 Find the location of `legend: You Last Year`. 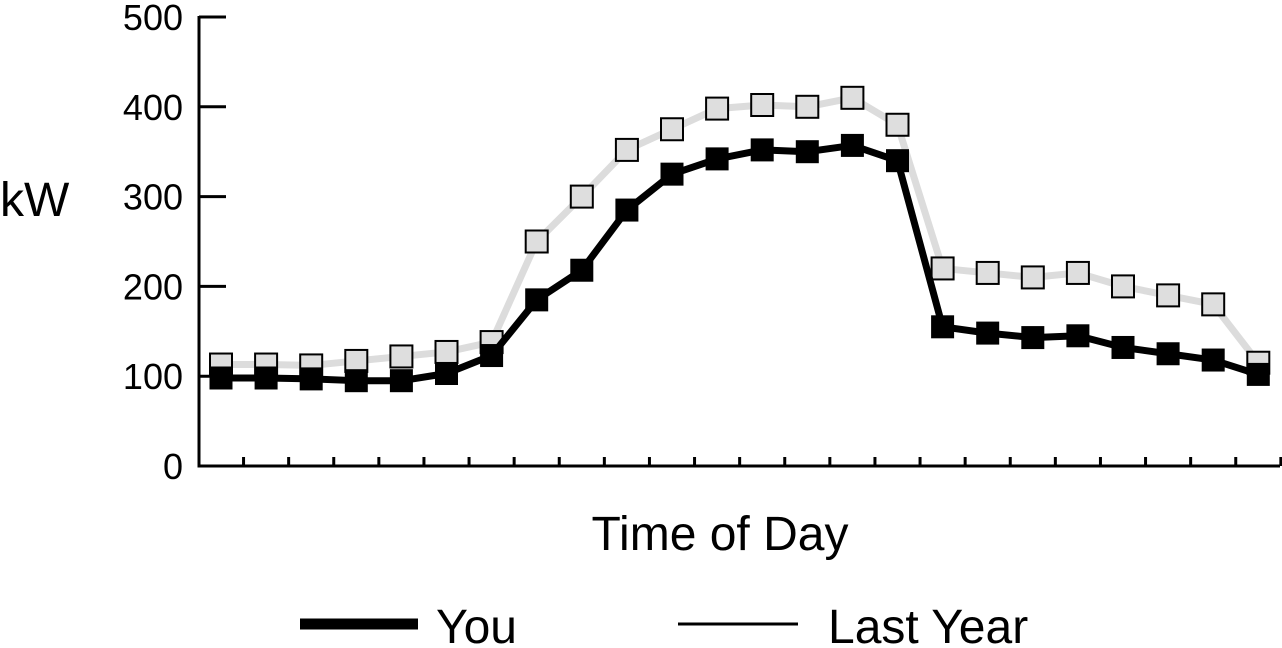

legend: You Last Year is located at coordinates (664, 624).